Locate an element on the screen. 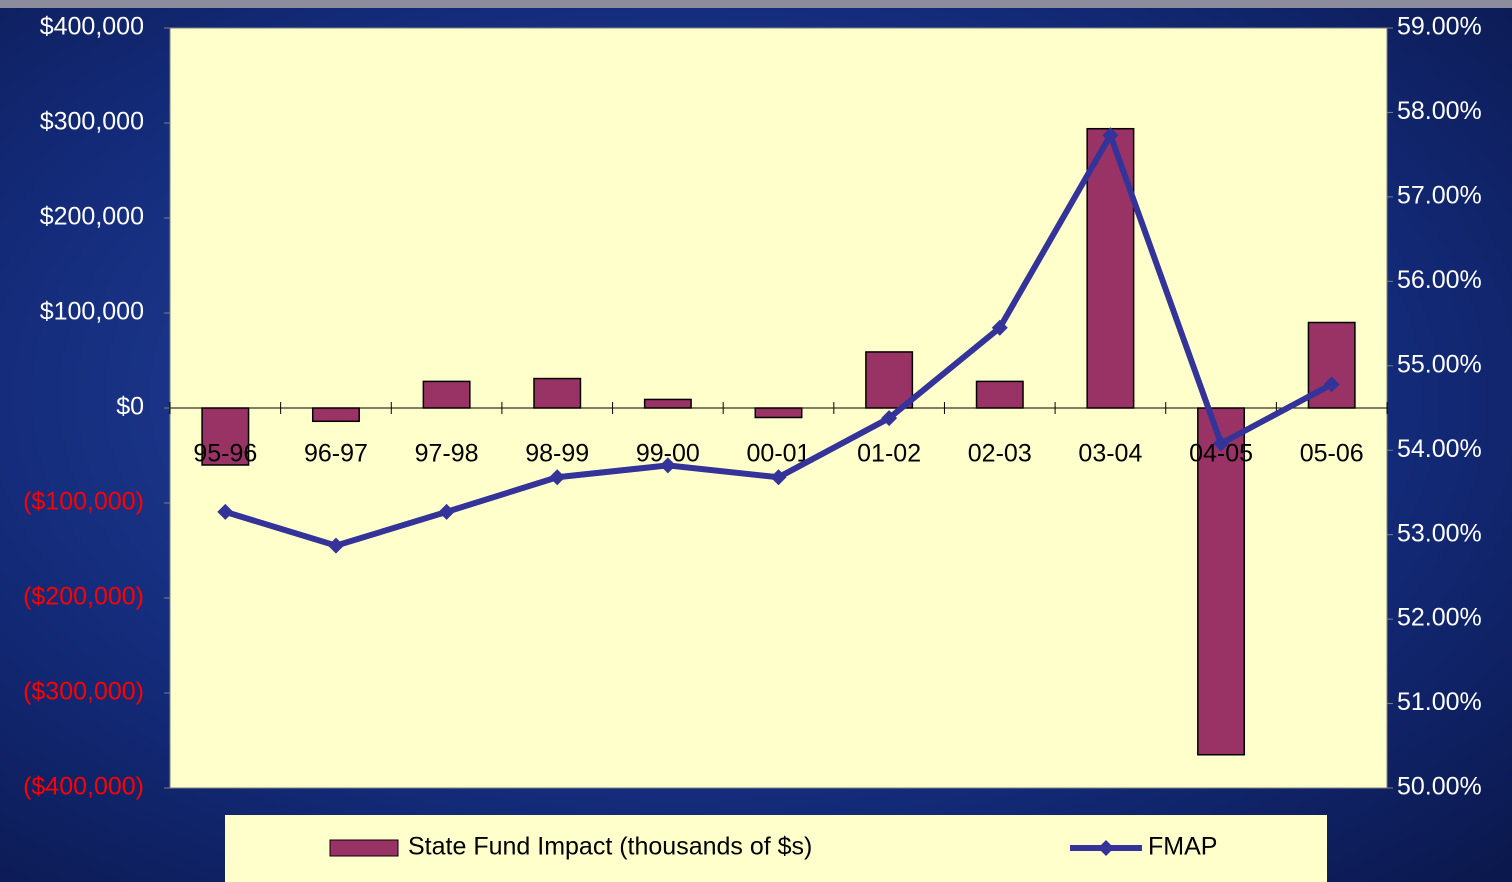 This screenshot has height=882, width=1512. y2-tick-label: 55.00% is located at coordinates (1439, 364).